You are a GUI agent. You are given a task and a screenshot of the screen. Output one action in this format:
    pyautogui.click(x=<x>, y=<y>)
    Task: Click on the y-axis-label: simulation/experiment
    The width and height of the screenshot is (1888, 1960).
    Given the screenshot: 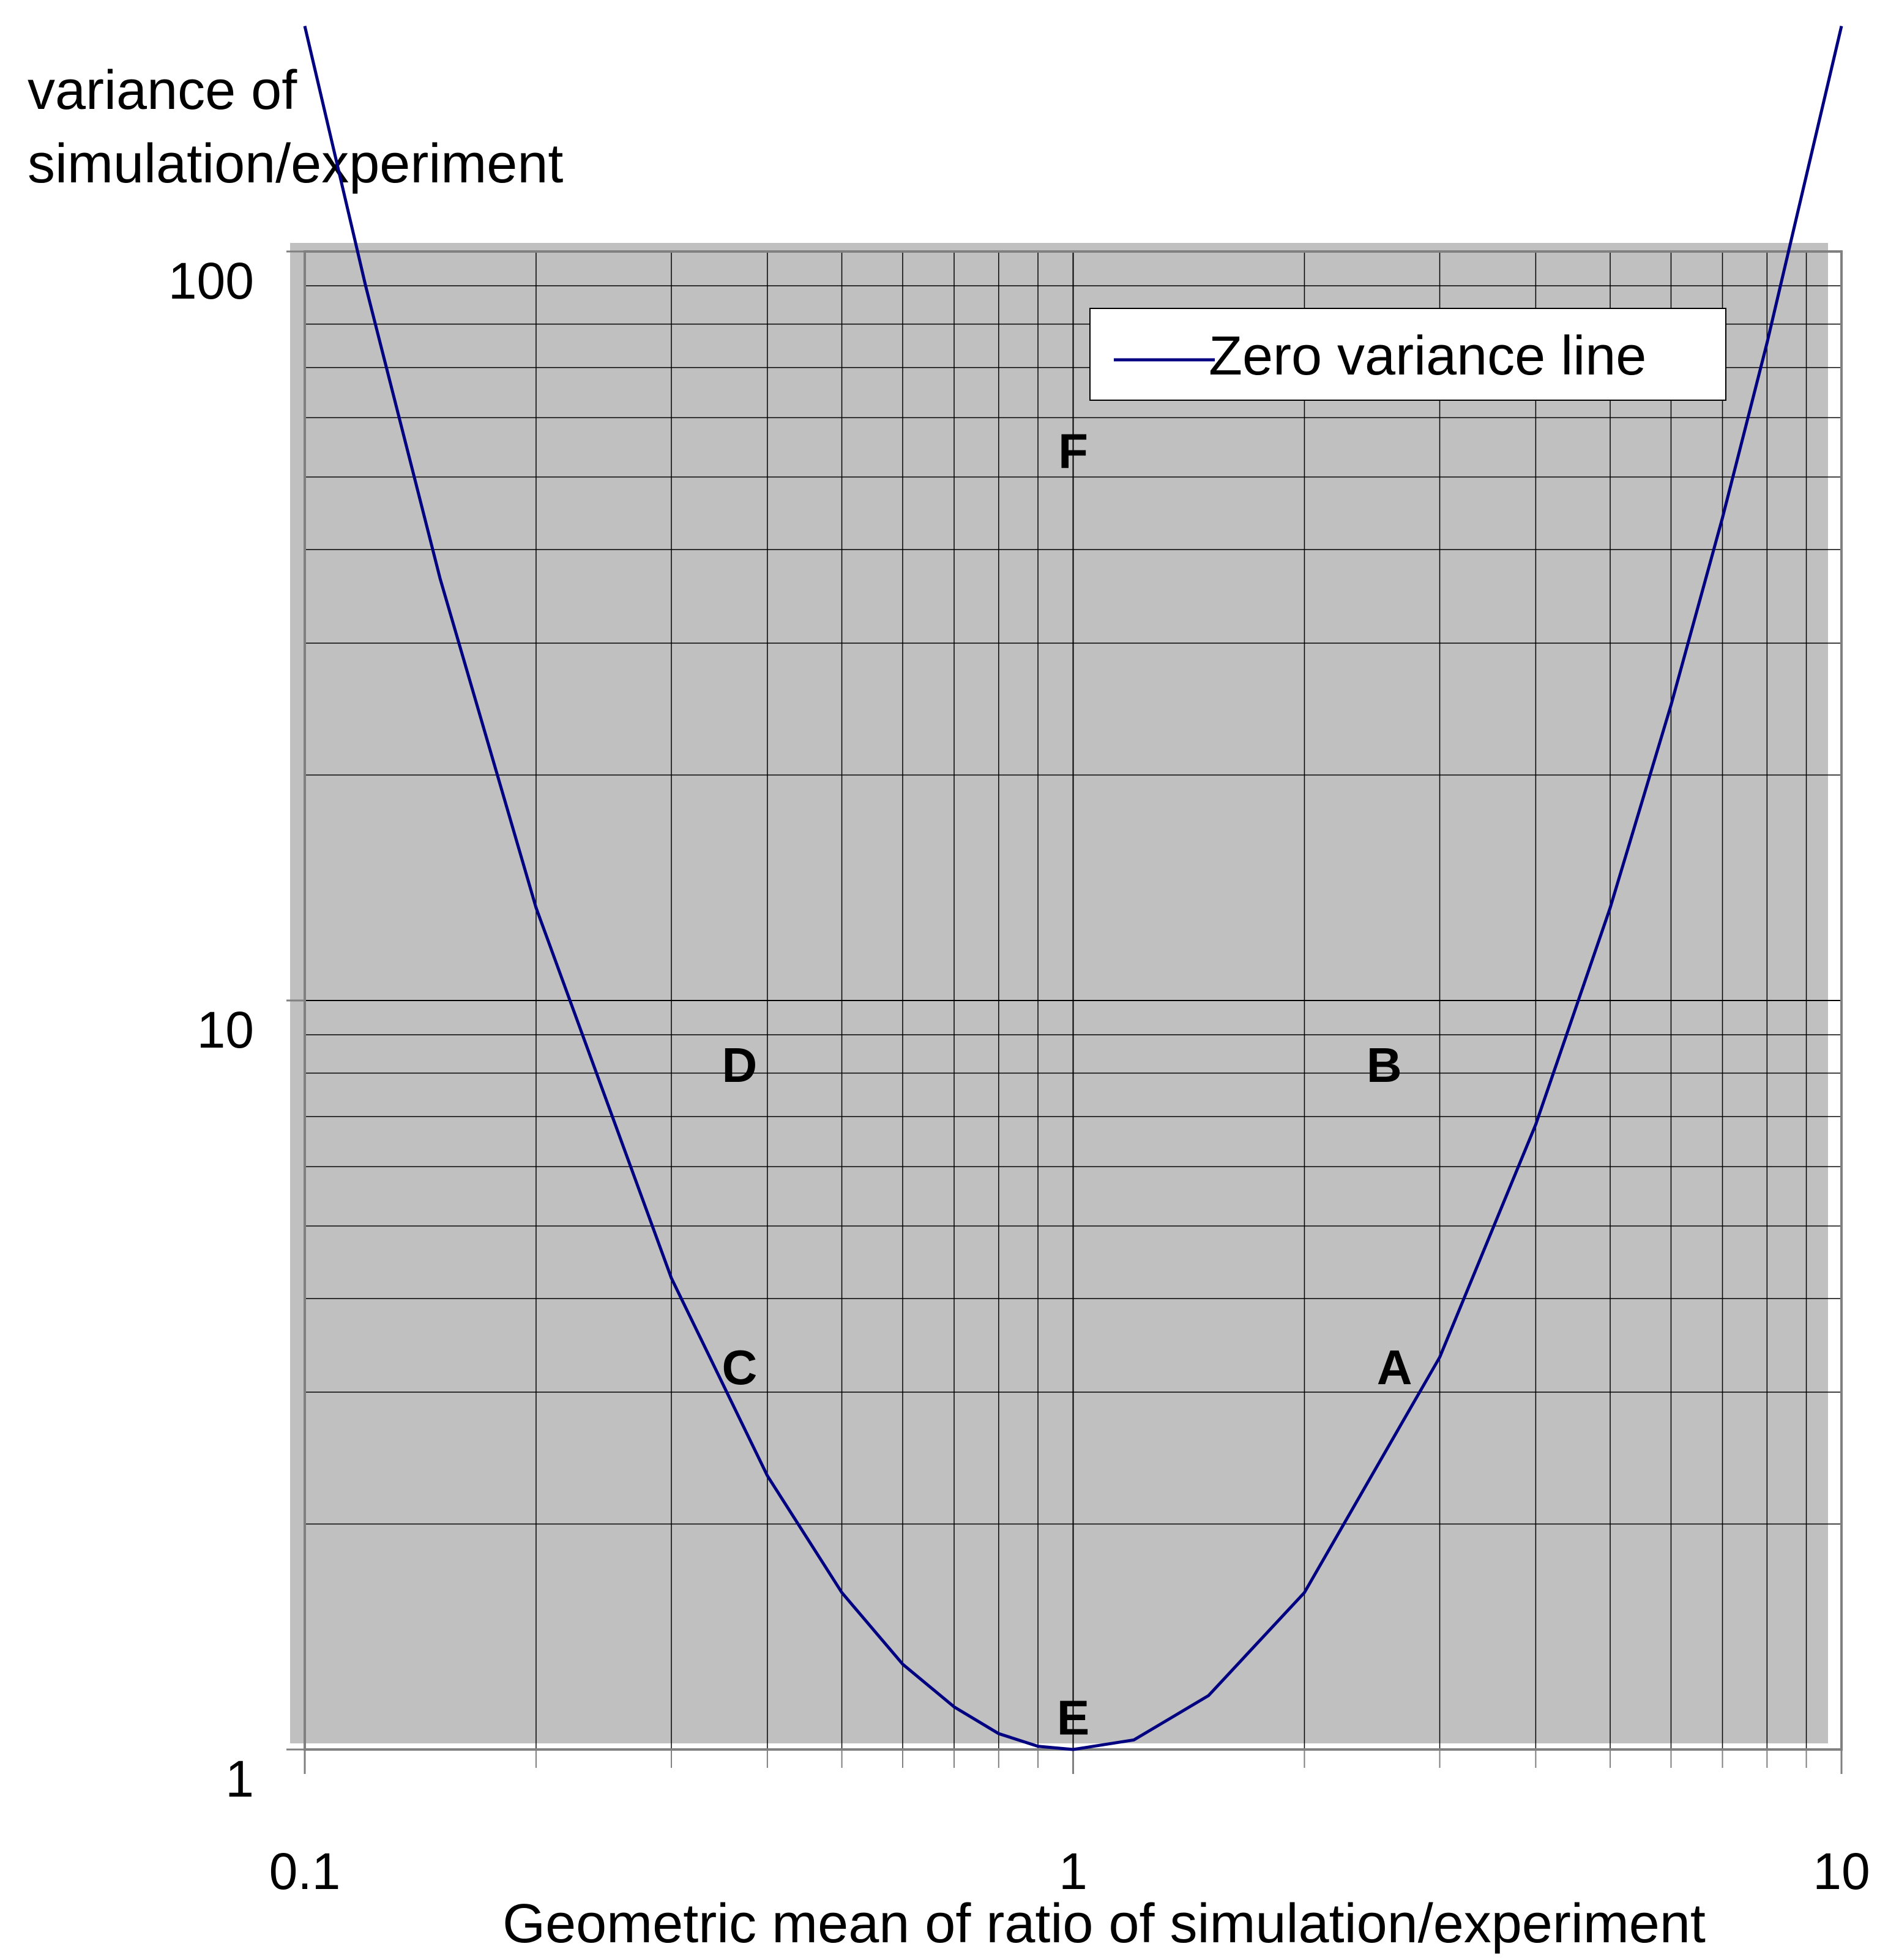 What is the action you would take?
    pyautogui.click(x=295, y=164)
    